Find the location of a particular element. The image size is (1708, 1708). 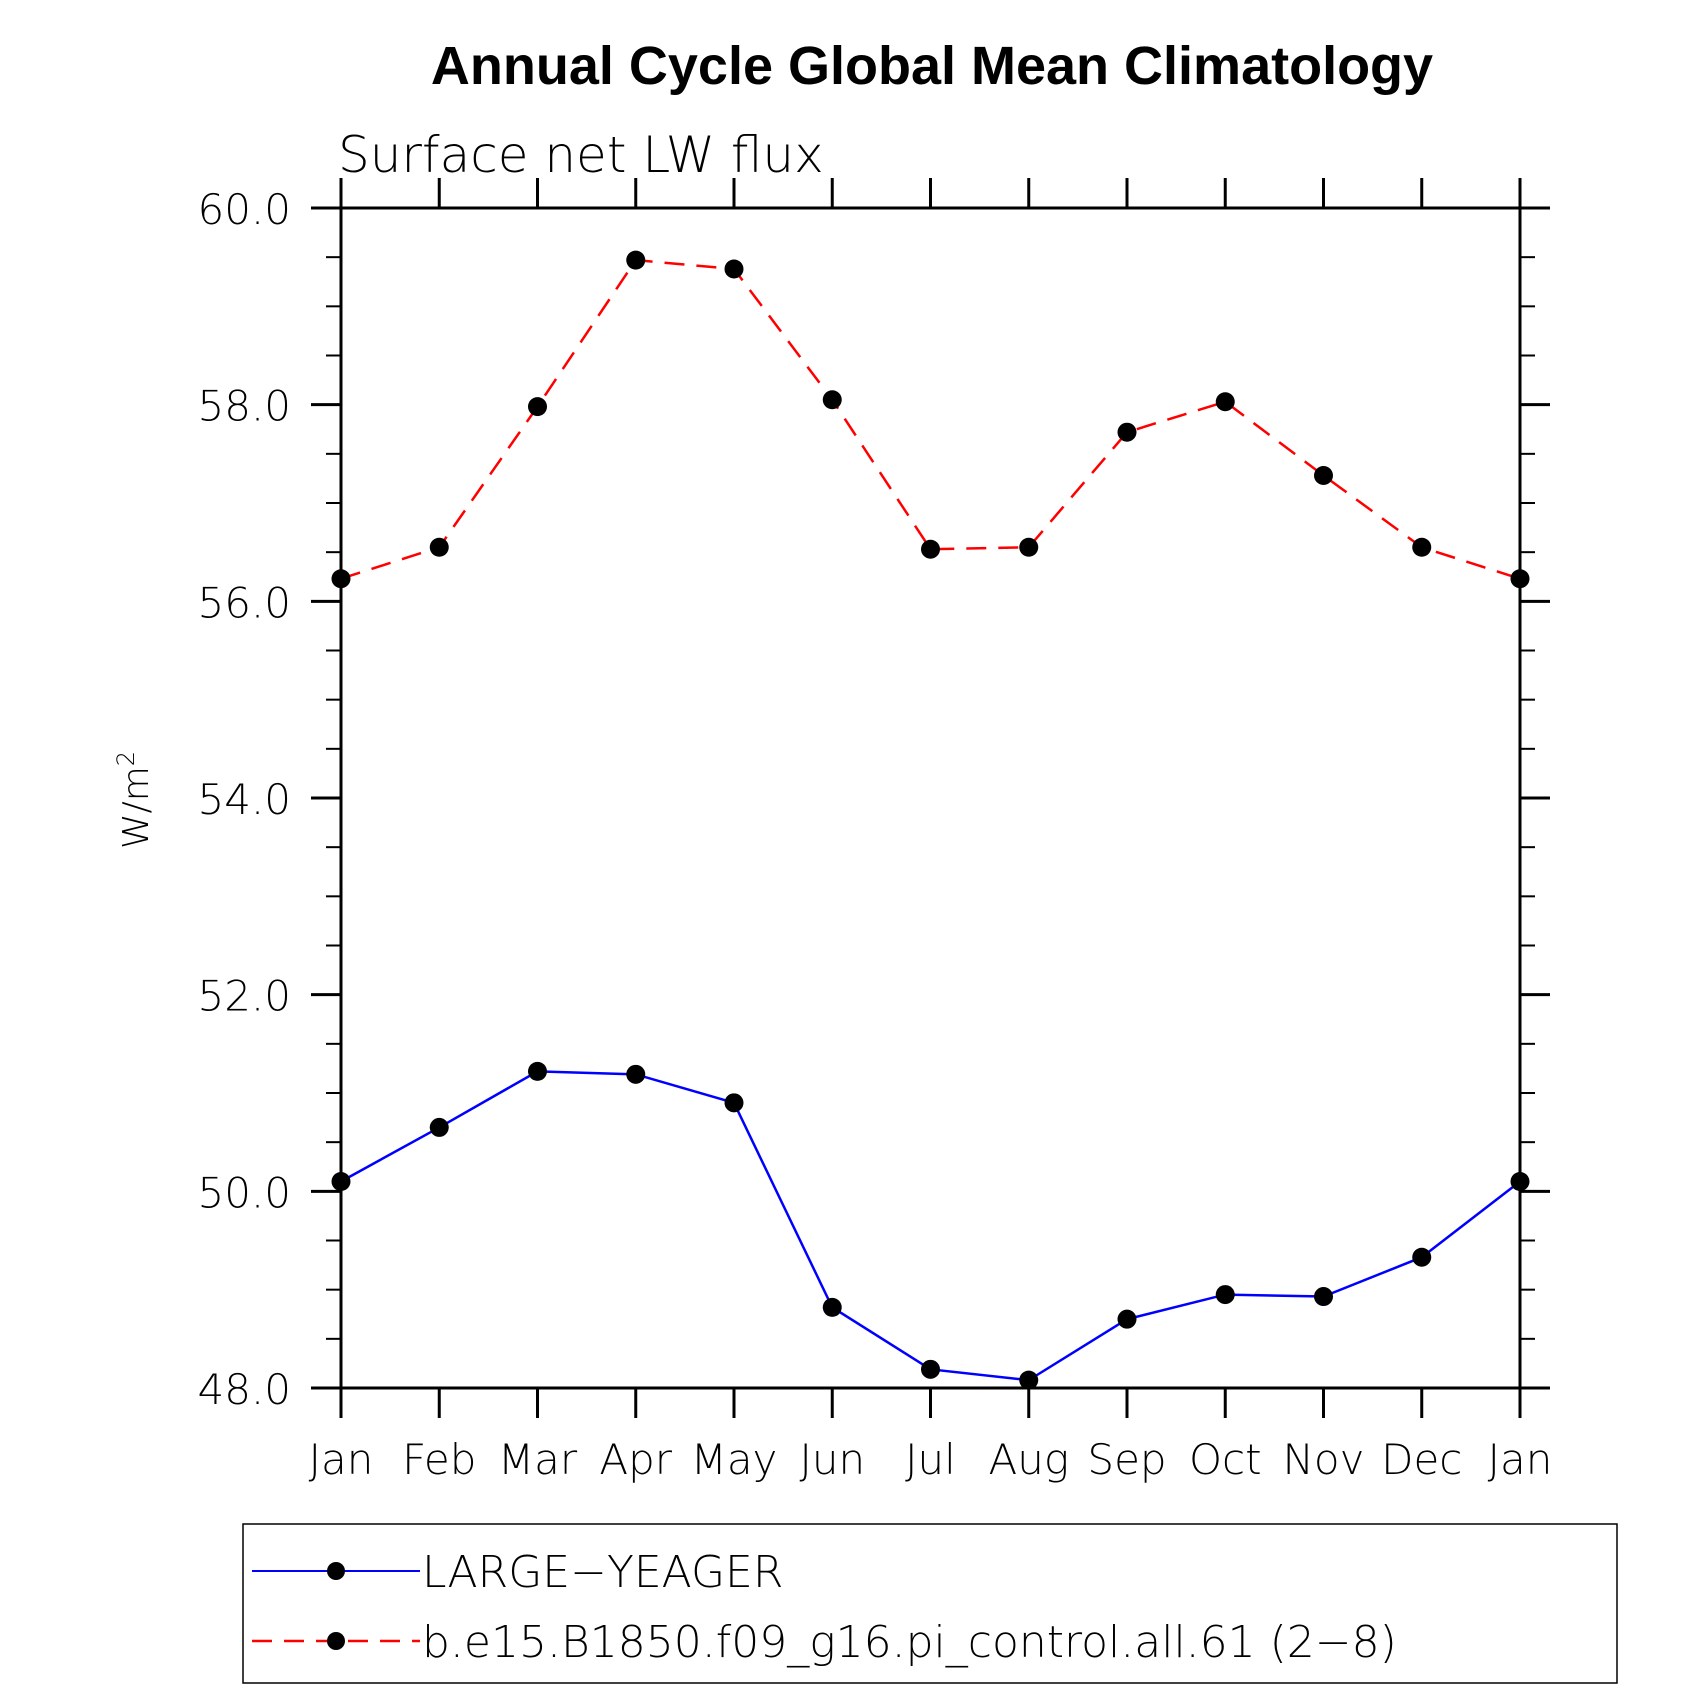

y-tick-label: 60.0 is located at coordinates (244, 209).